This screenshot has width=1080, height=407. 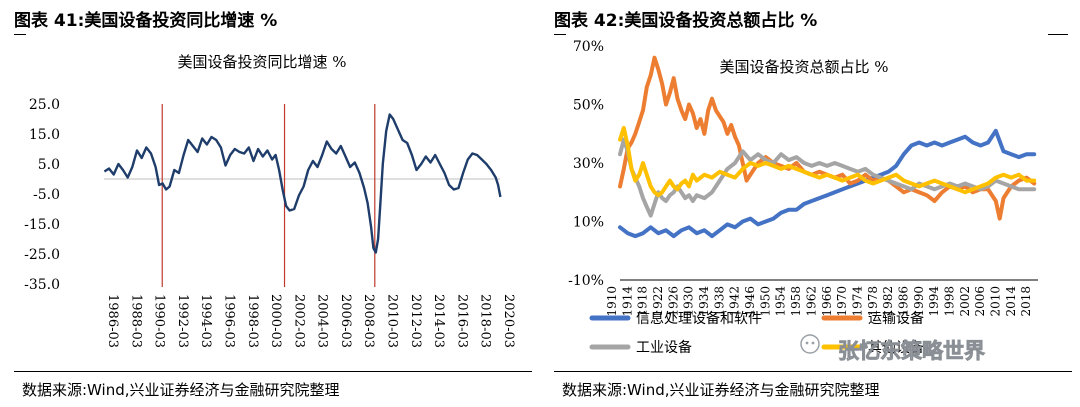 I want to click on y-tick-label: -25.0, so click(x=42, y=255).